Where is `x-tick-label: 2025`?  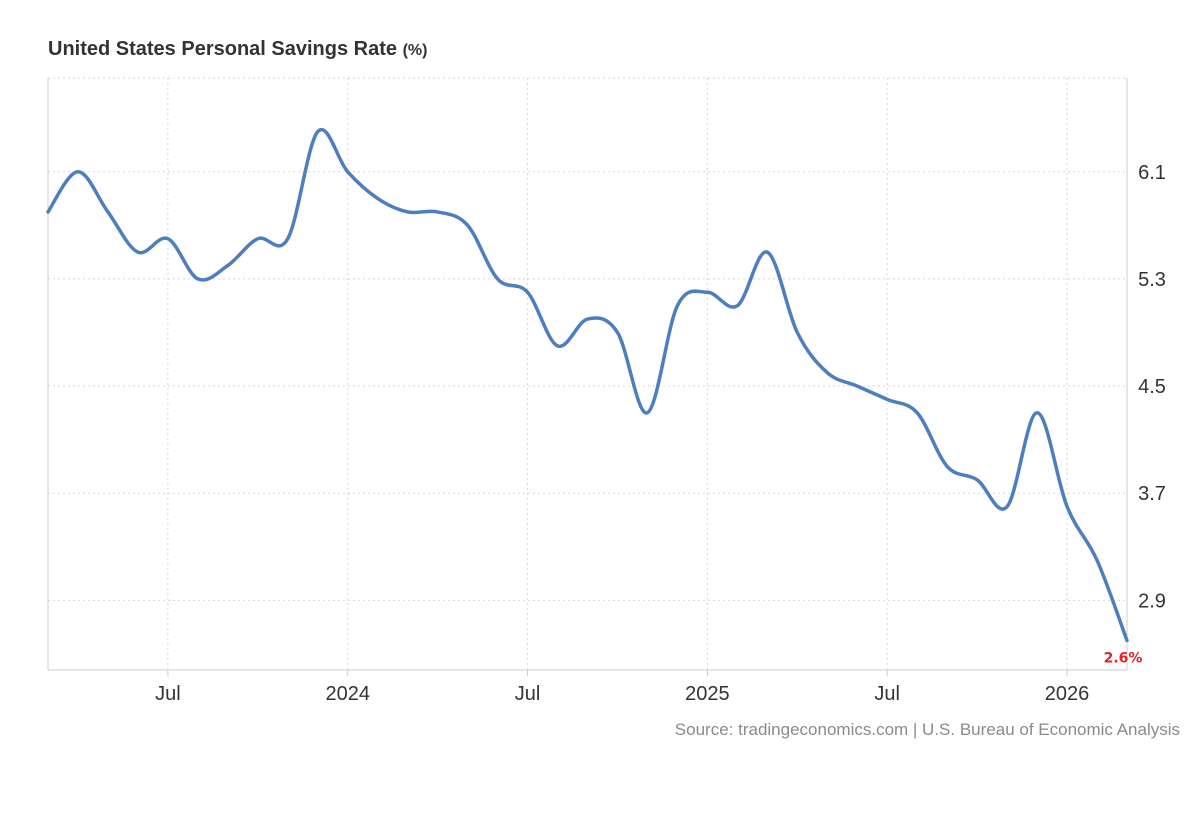 x-tick-label: 2025 is located at coordinates (707, 694).